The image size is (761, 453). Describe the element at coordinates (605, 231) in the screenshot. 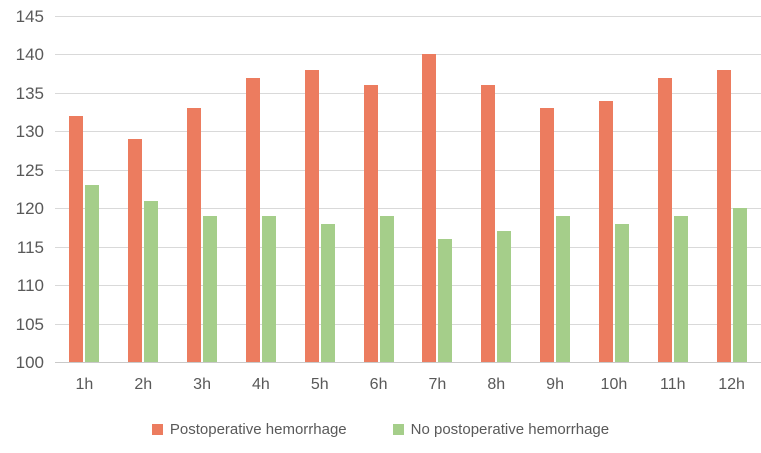

I see `bar-series-0-10h` at that location.